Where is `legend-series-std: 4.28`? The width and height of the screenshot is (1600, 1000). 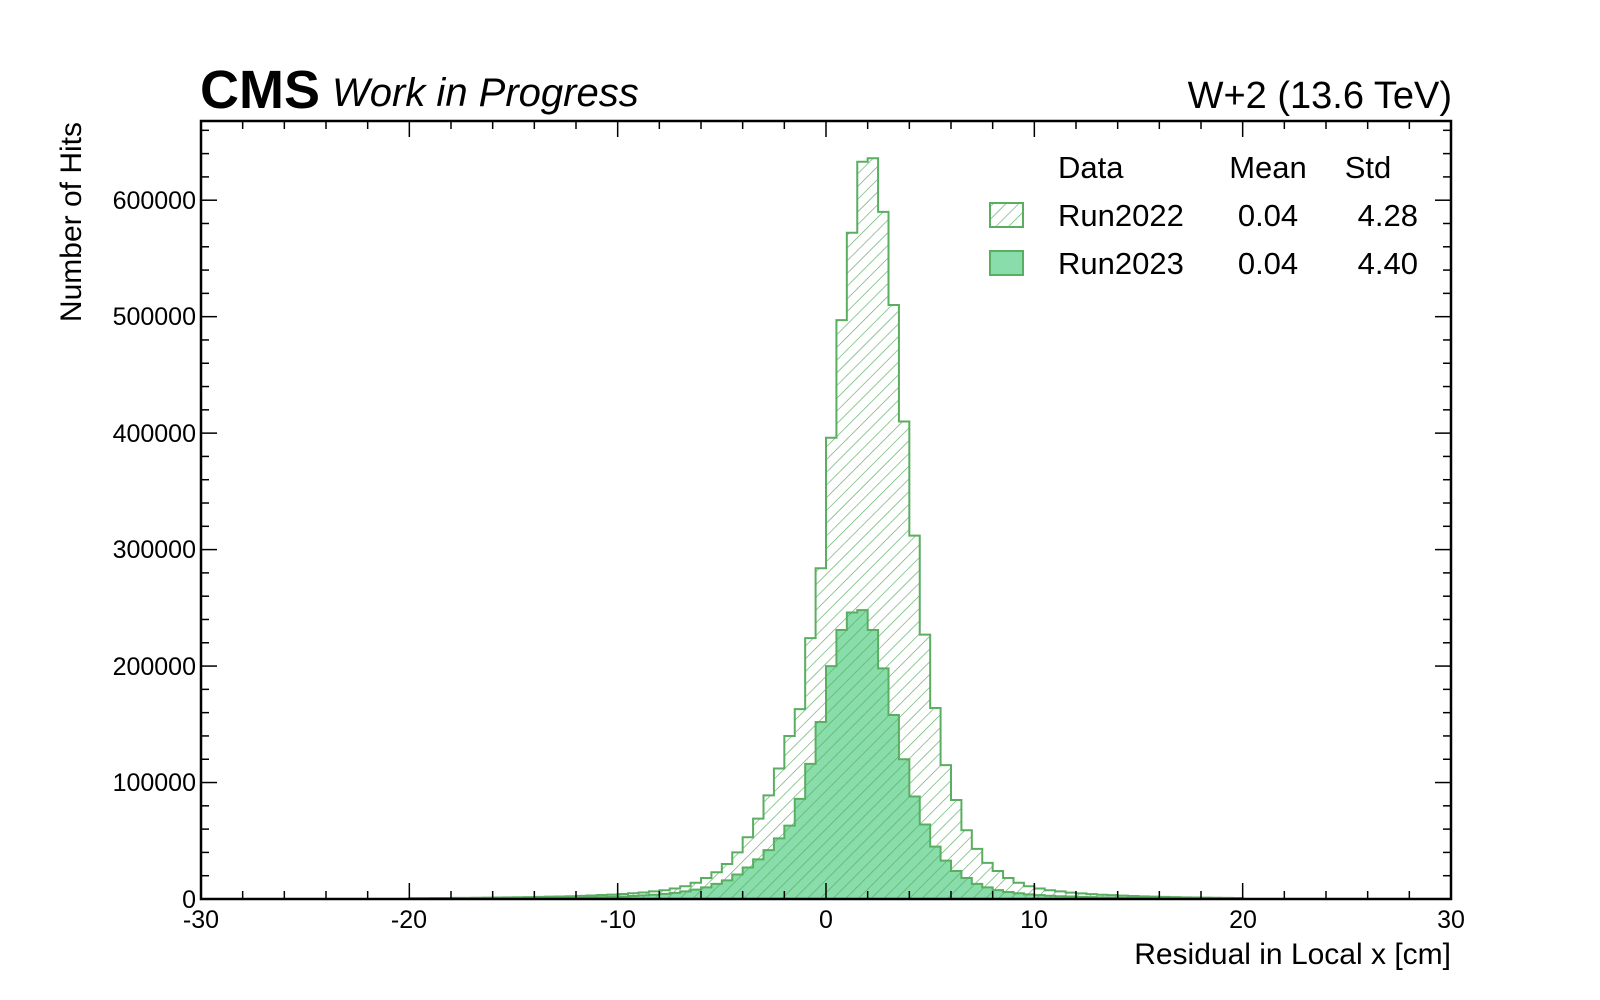 legend-series-std: 4.28 is located at coordinates (1388, 215).